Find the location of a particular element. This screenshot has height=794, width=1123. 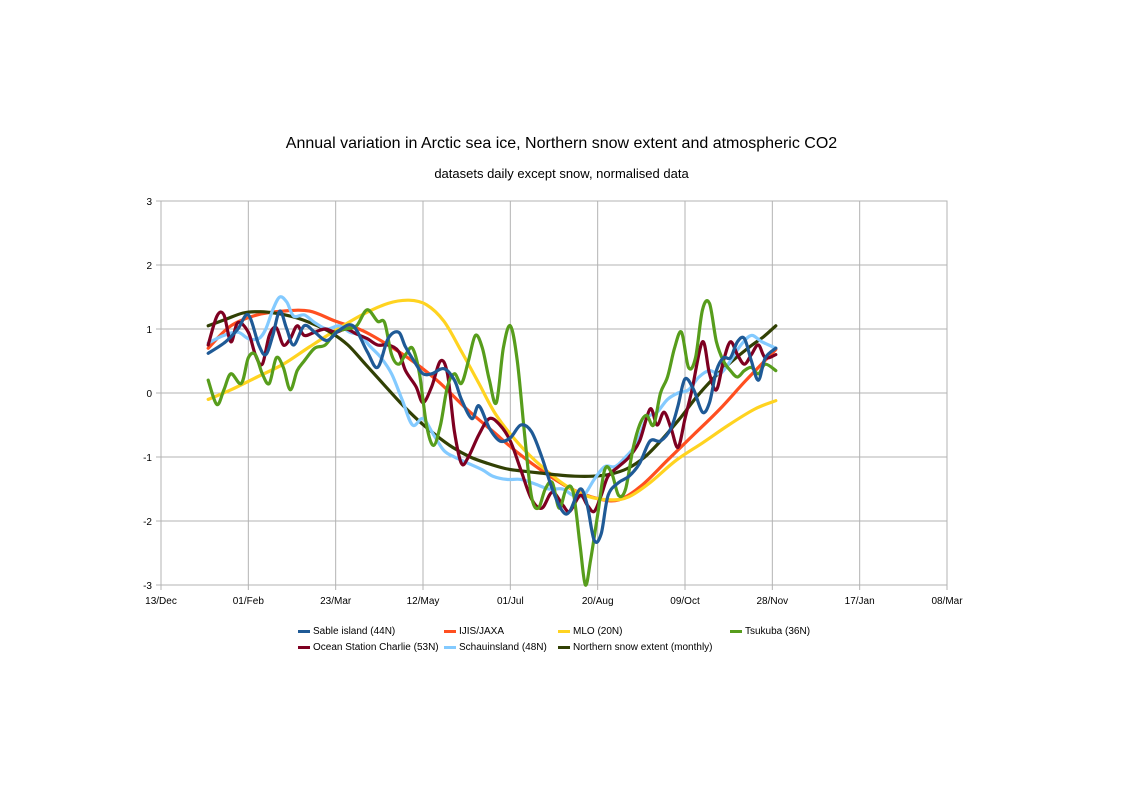

x-tick-label: 28/Nov is located at coordinates (772, 601).